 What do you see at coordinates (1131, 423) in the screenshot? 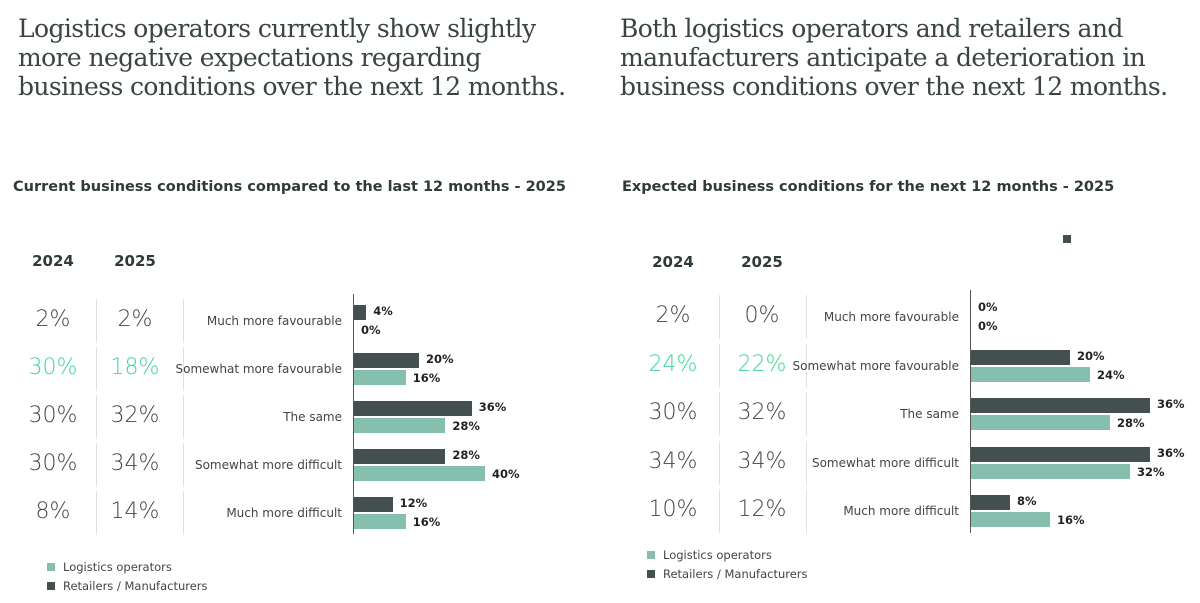
I see `expected-label-logistics: 28%` at bounding box center [1131, 423].